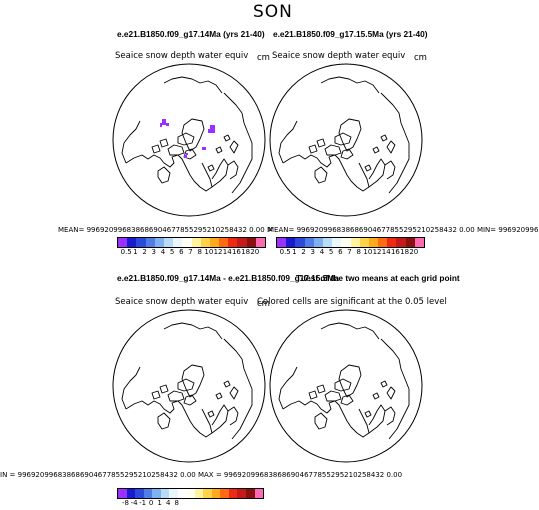 The height and width of the screenshot is (510, 539). I want to click on panel-label-top-left: Seaice snow depth water equiv, so click(182, 56).